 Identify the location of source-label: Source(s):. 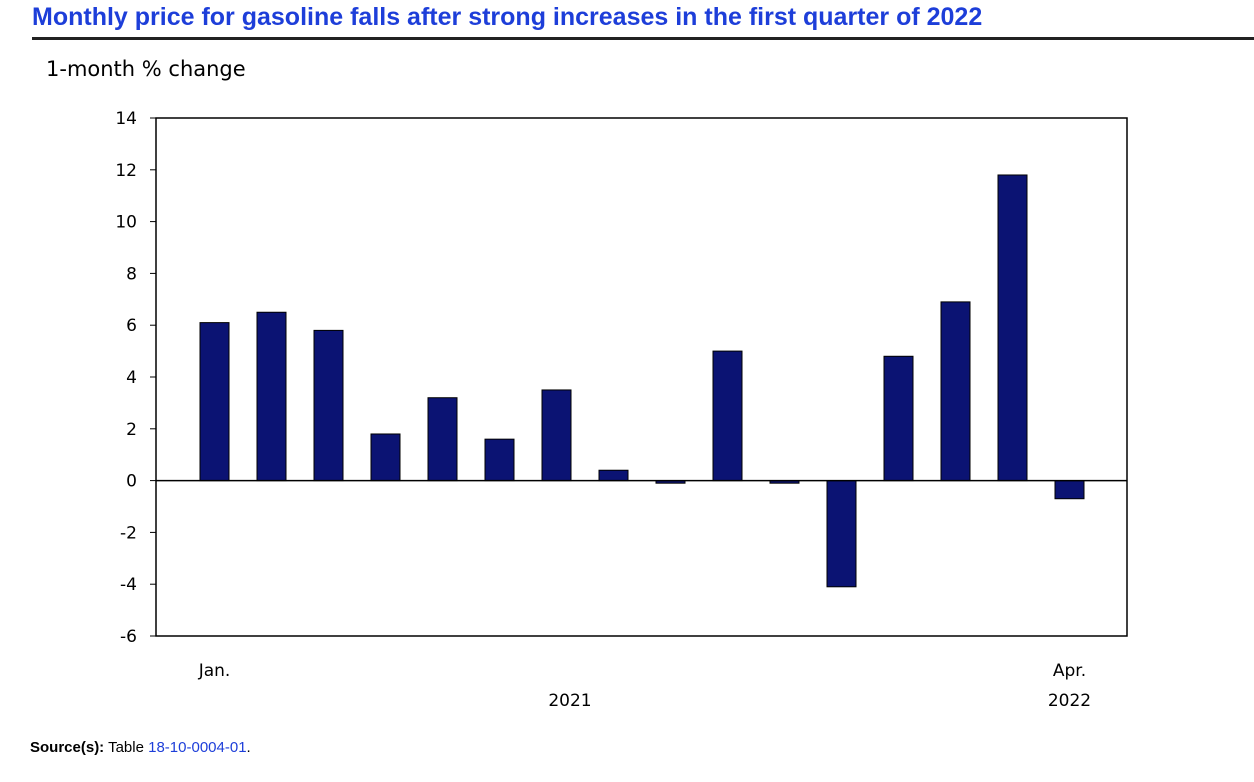
(67, 747).